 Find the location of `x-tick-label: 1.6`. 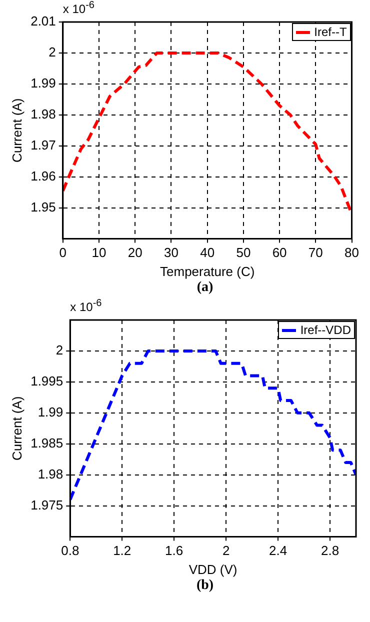

x-tick-label: 1.6 is located at coordinates (174, 550).